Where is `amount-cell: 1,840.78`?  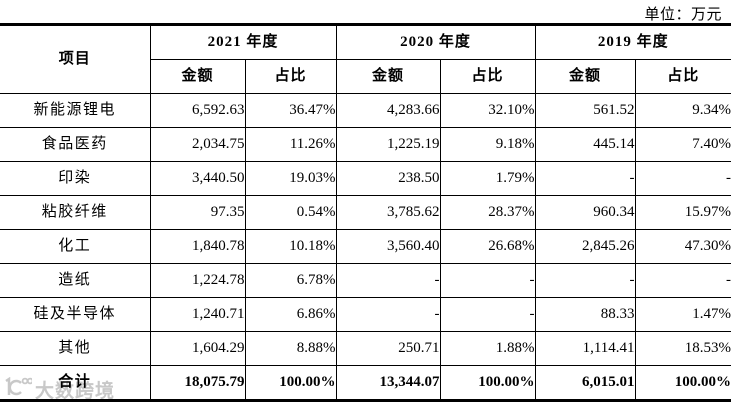 amount-cell: 1,840.78 is located at coordinates (197, 246).